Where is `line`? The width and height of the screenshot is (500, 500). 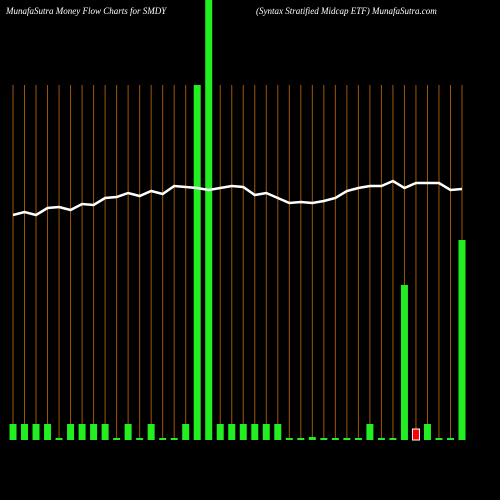 line is located at coordinates (237, 198).